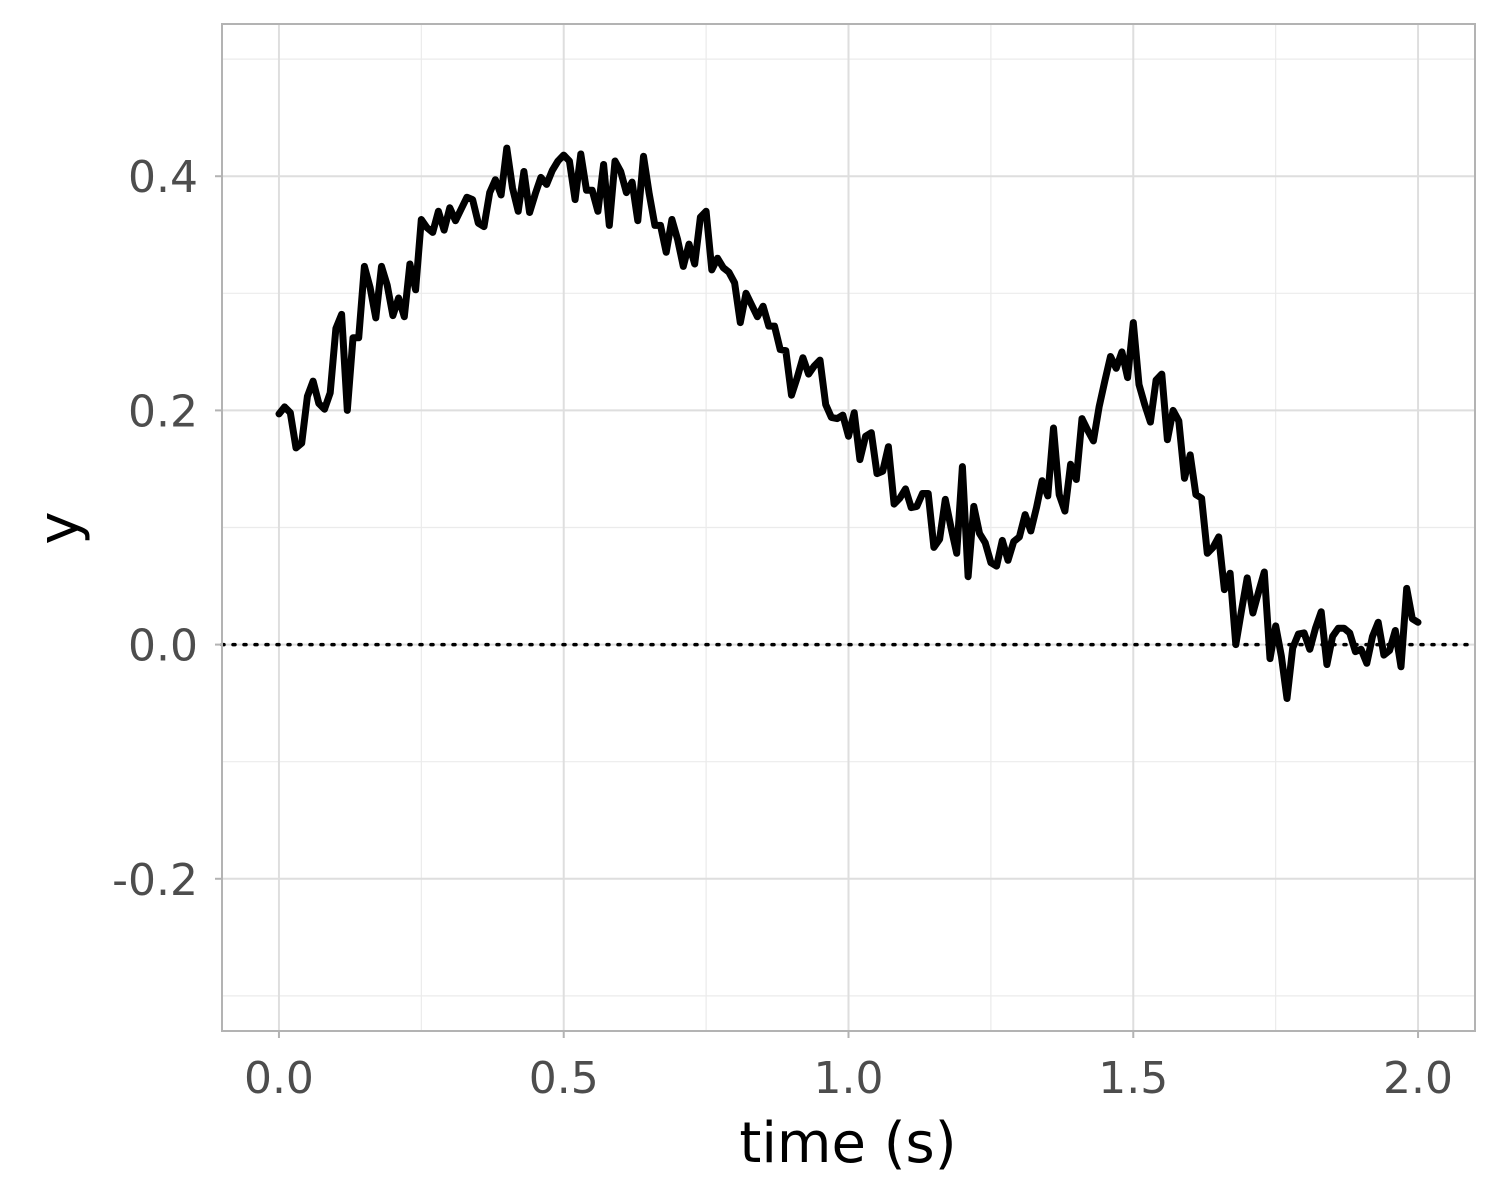 Image resolution: width=1500 pixels, height=1200 pixels. I want to click on y-axis-ticks: -0.2 0.0 0.2 0.4, so click(167, 529).